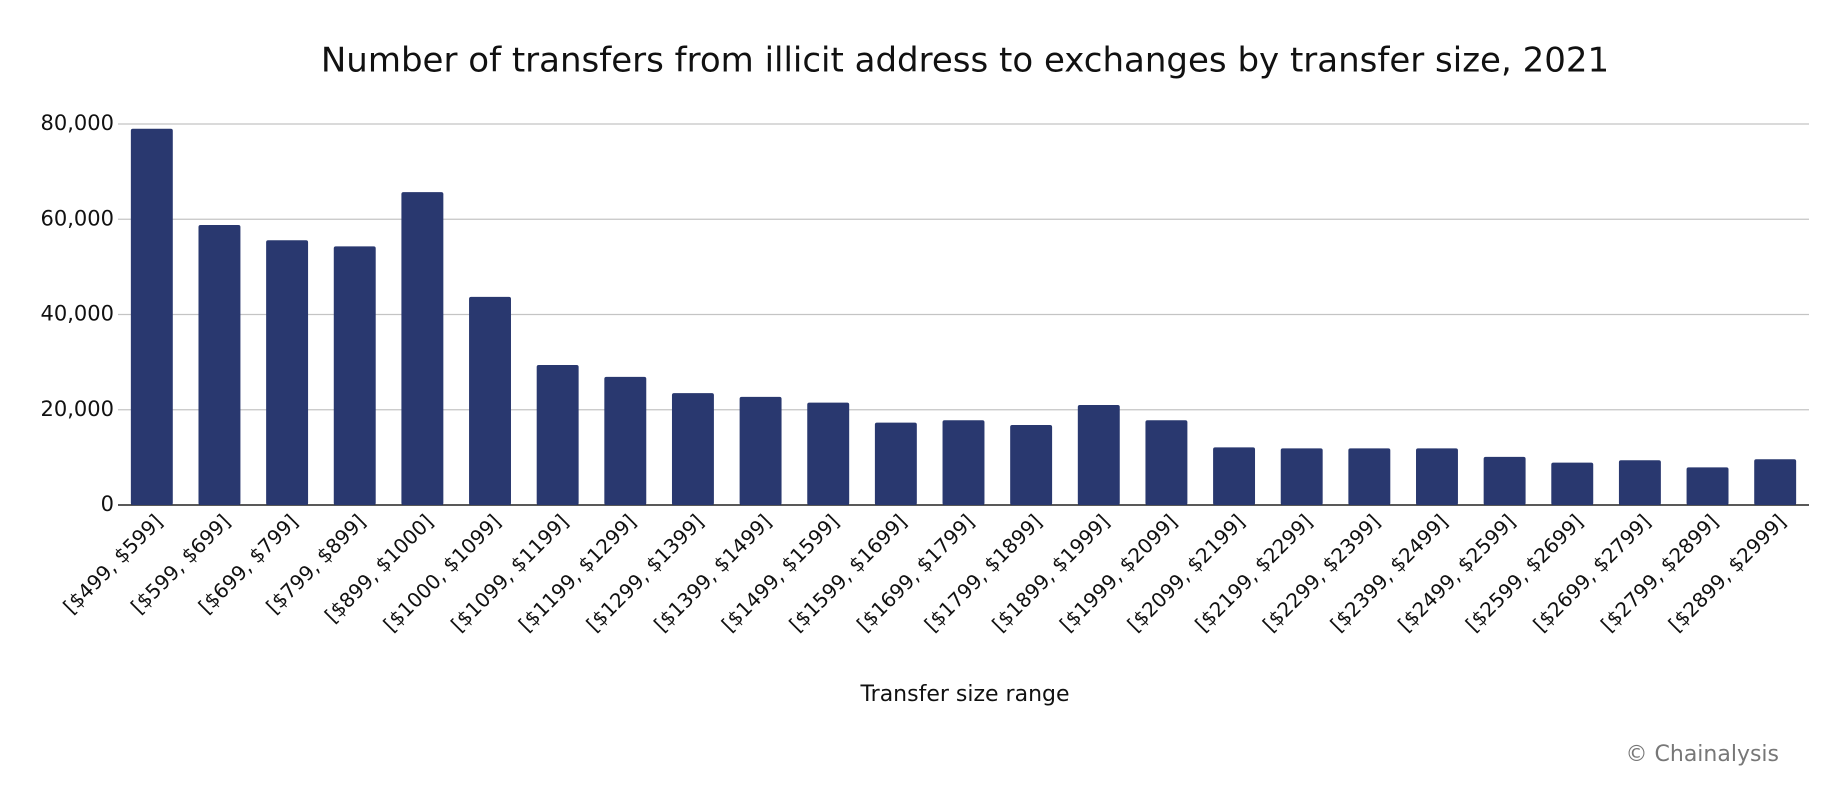 This screenshot has width=1838, height=792. What do you see at coordinates (1388, 572) in the screenshot?
I see `x-tick-label: [$2399, $2499]` at bounding box center [1388, 572].